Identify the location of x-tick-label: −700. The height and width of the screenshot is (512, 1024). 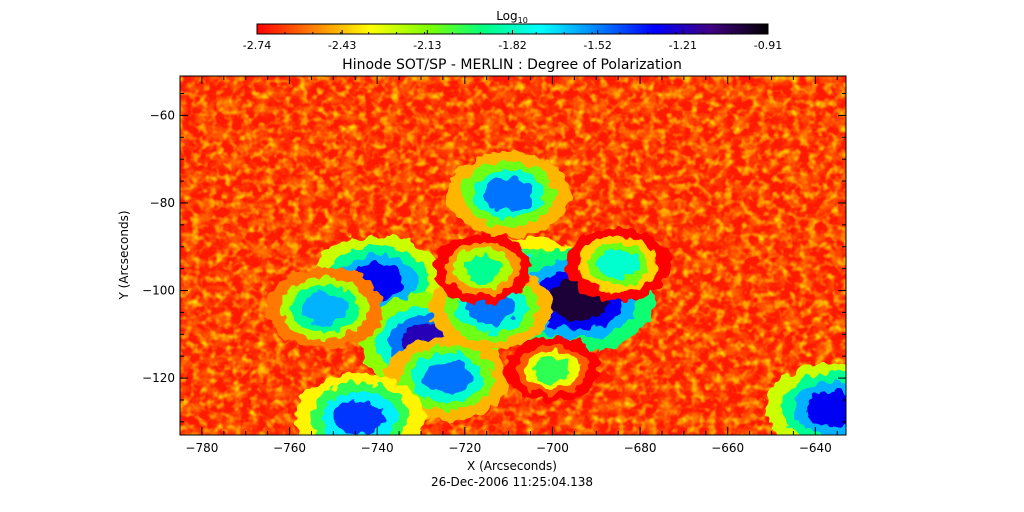
(552, 448).